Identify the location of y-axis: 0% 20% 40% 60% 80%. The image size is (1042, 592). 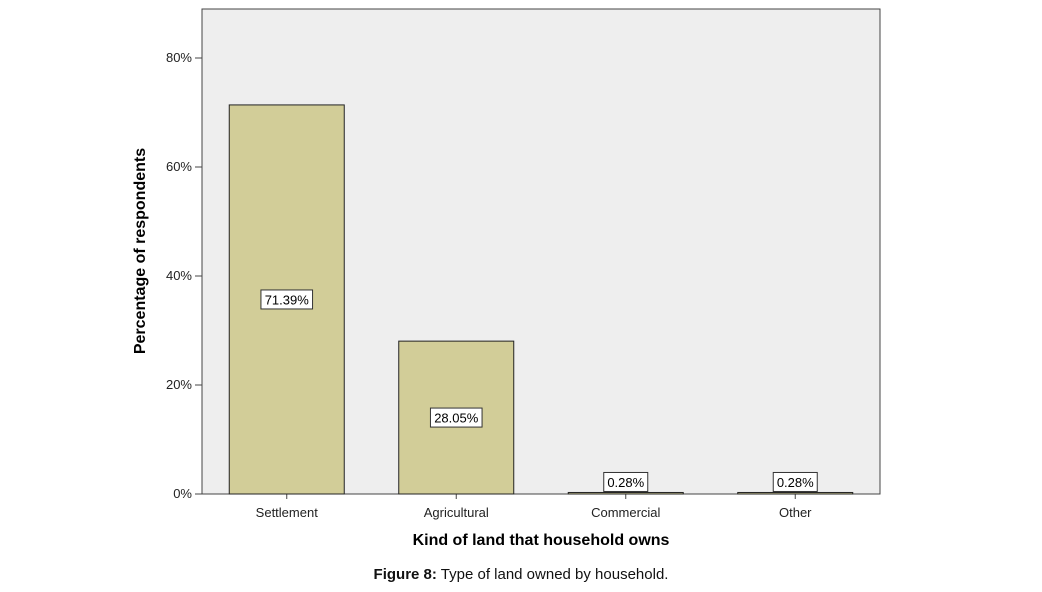
(184, 275).